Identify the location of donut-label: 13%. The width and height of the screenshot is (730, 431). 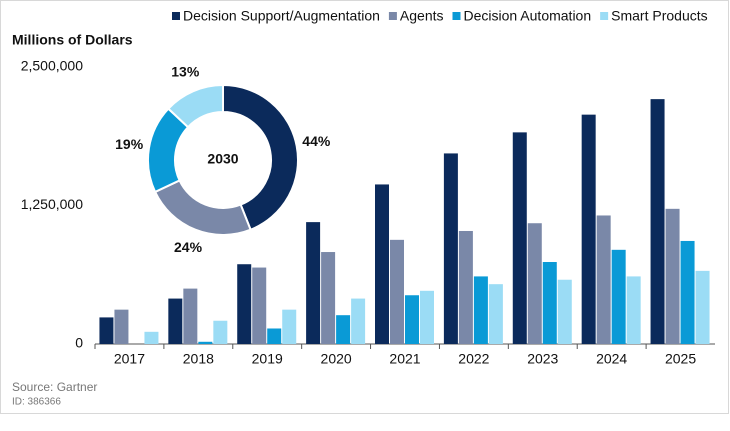
(185, 72).